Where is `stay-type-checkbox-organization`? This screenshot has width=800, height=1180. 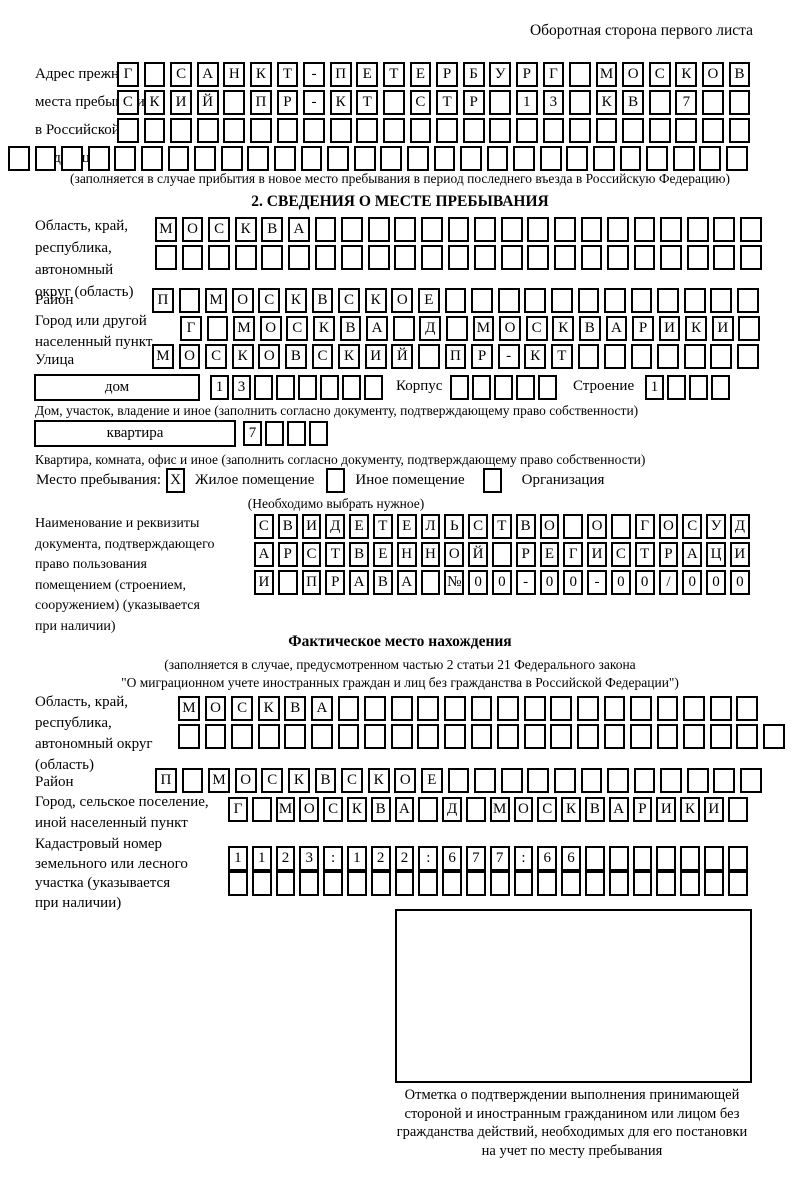 stay-type-checkbox-organization is located at coordinates (492, 480).